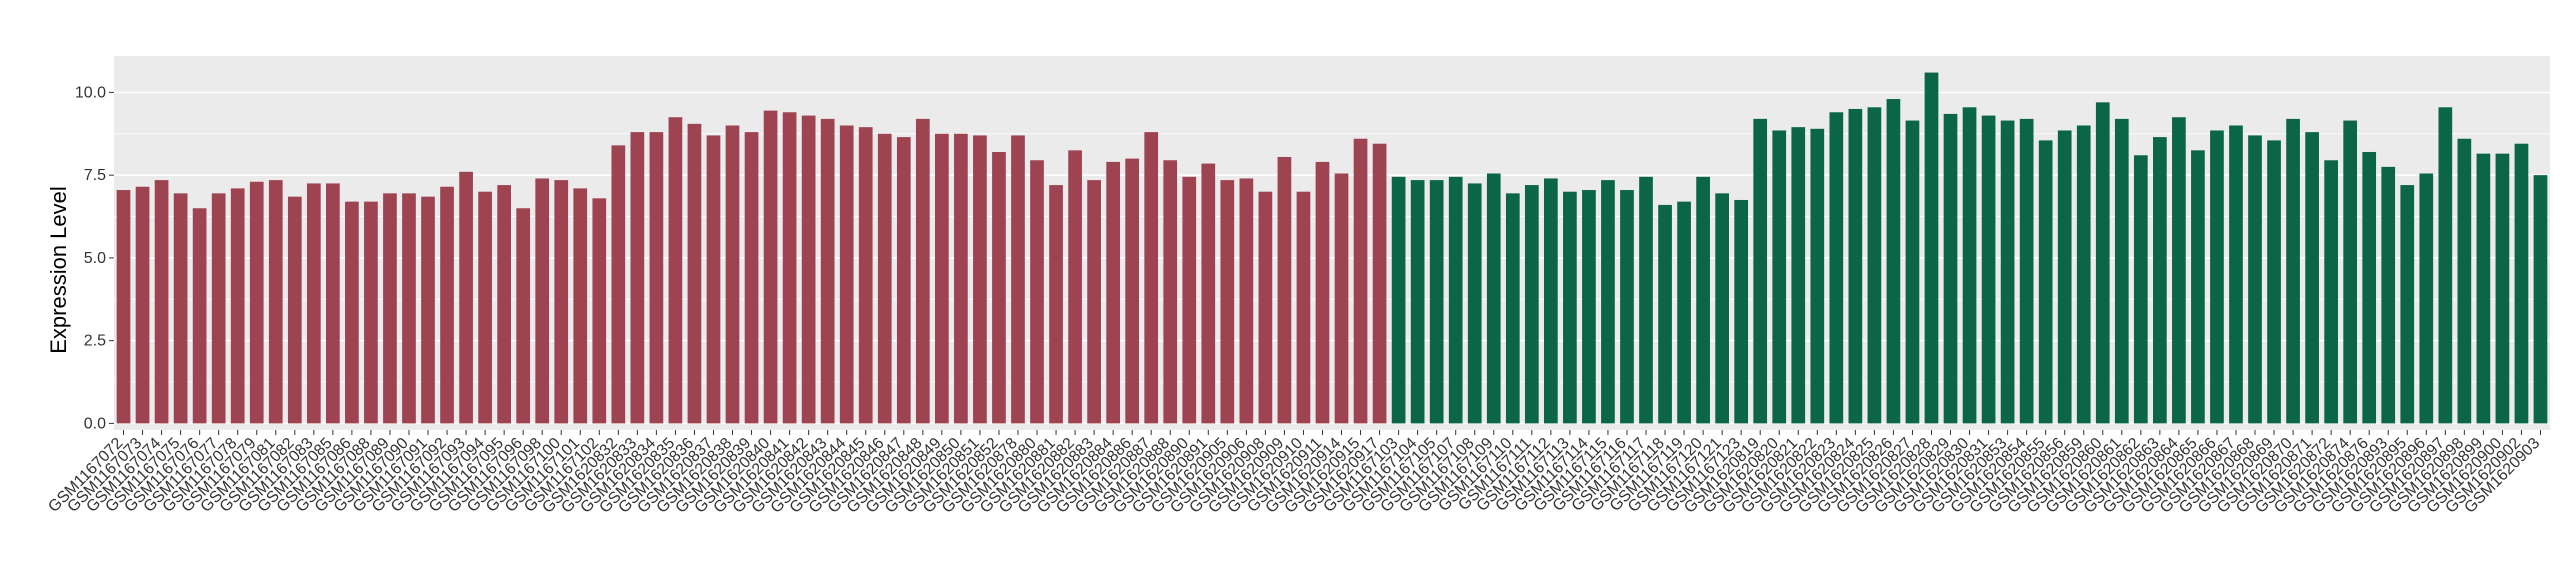 This screenshot has height=580, width=2560. Describe the element at coordinates (95, 341) in the screenshot. I see `y-tick-label: 2.5` at that location.